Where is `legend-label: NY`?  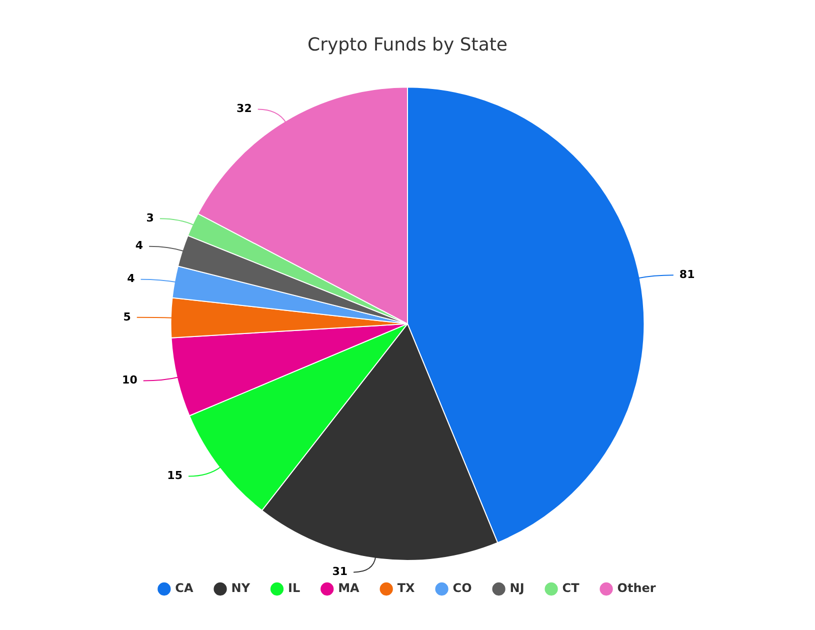
legend-label: NY is located at coordinates (240, 588).